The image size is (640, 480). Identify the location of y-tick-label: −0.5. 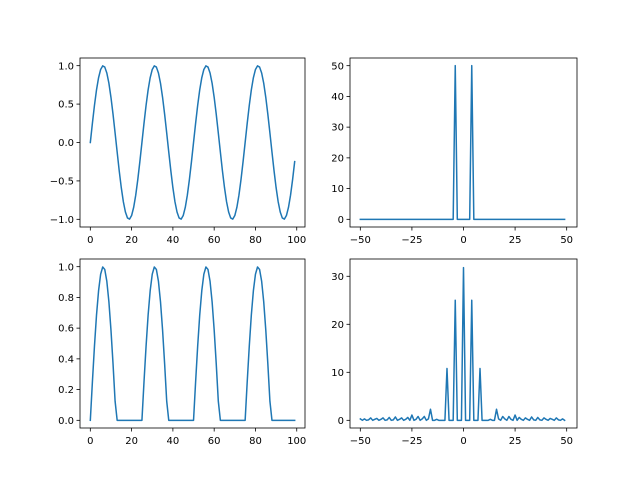
(62, 182).